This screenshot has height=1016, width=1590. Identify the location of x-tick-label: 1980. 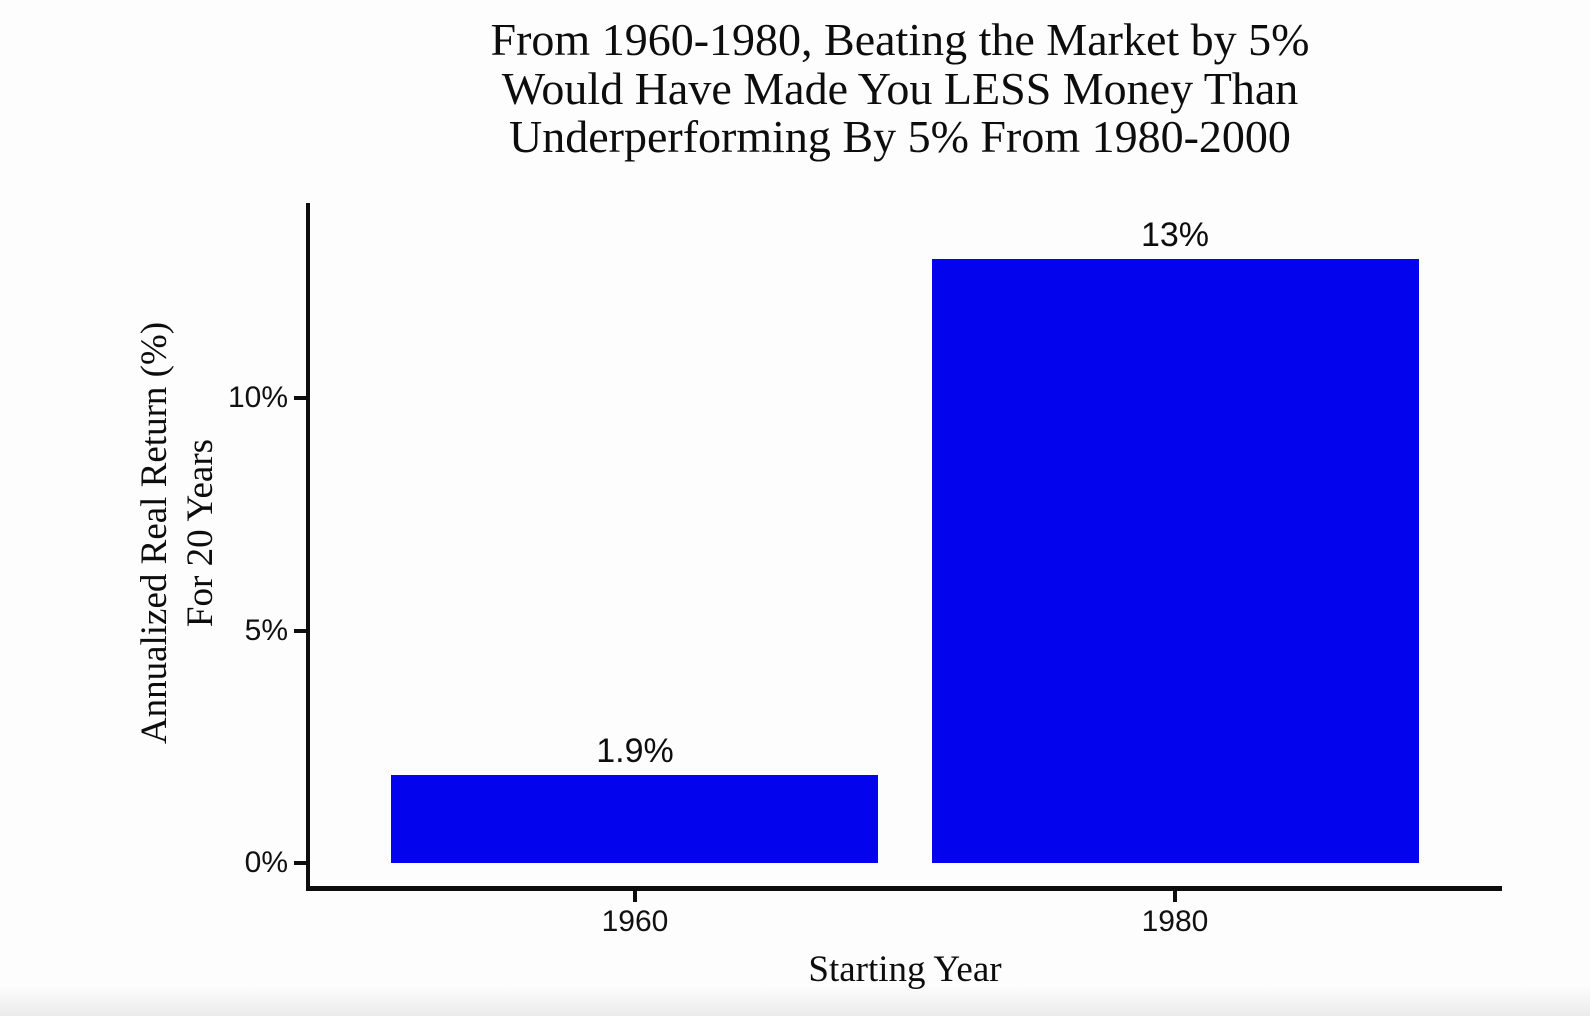
(1175, 921).